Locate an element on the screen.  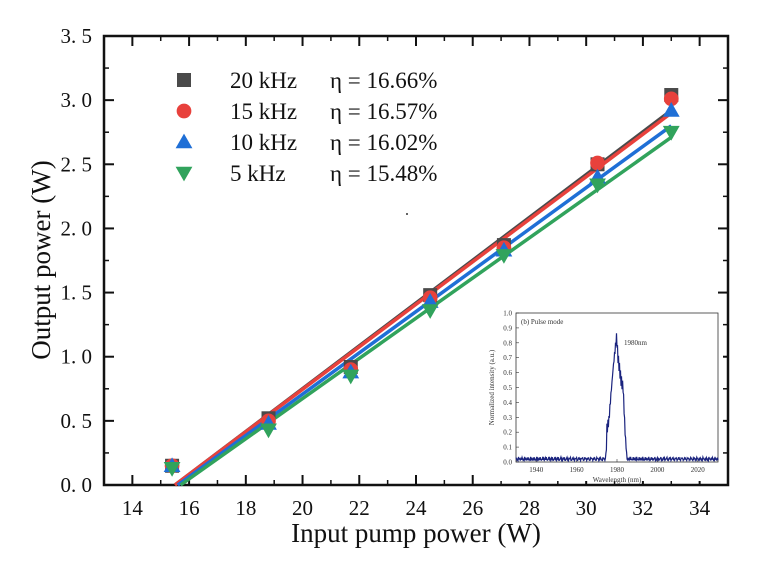
legend-marker-15-khz is located at coordinates (184, 111).